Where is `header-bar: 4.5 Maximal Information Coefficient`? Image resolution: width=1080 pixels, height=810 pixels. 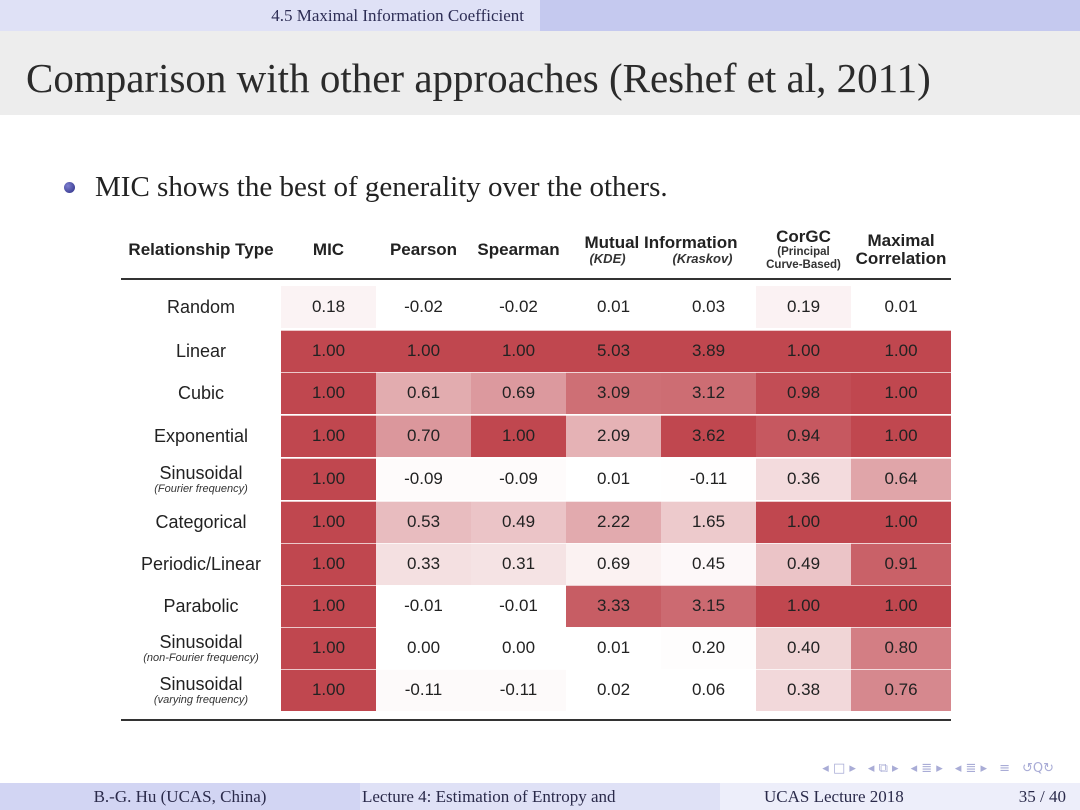 header-bar: 4.5 Maximal Information Coefficient is located at coordinates (540, 15).